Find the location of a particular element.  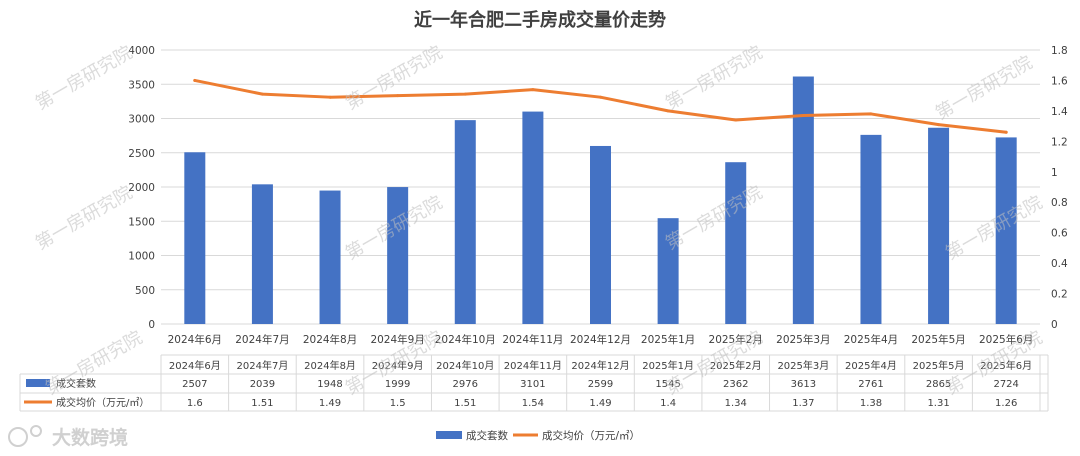

table-cell: 1.34 is located at coordinates (736, 403).